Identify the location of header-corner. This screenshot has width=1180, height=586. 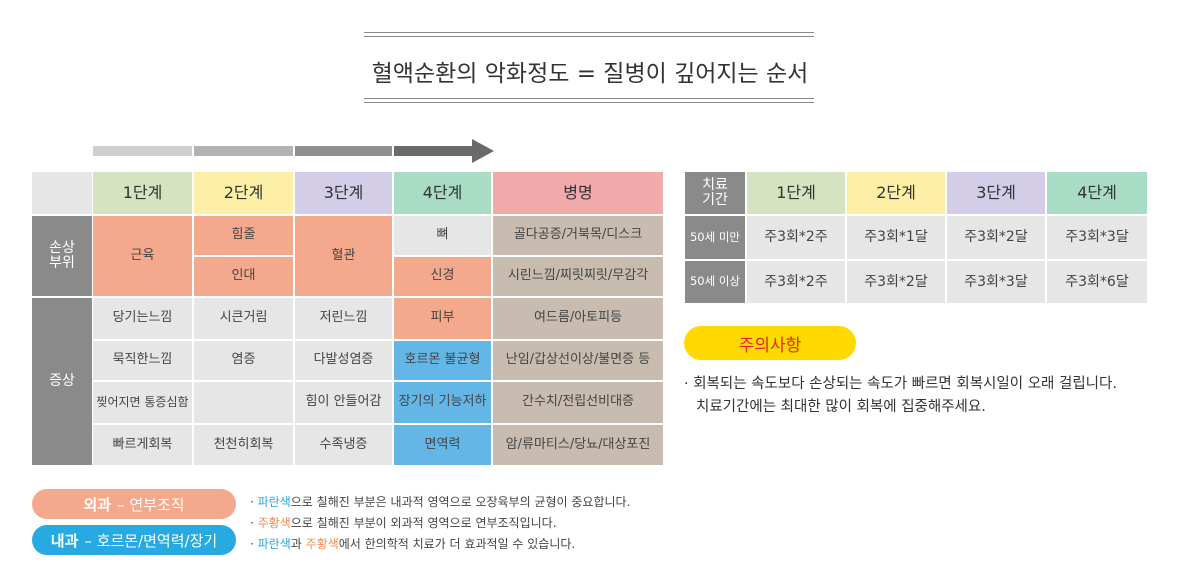
(62, 193).